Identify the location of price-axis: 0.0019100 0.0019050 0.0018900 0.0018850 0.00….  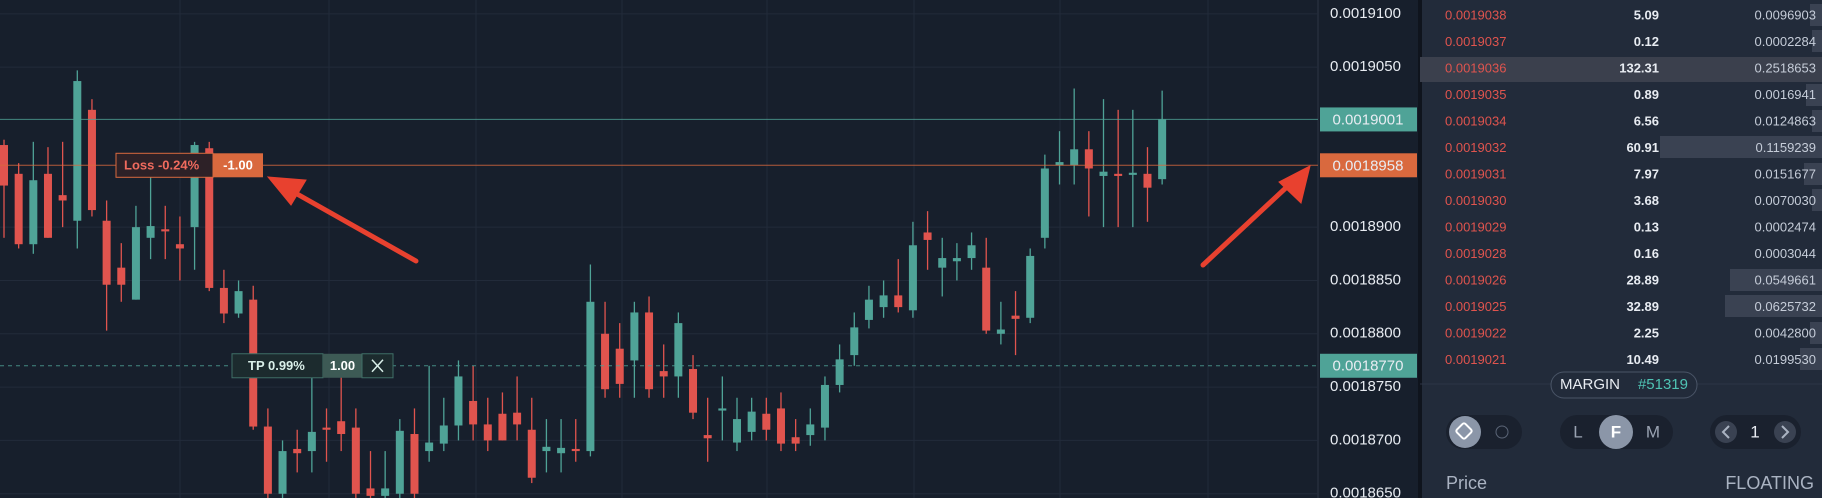
(1365, 251).